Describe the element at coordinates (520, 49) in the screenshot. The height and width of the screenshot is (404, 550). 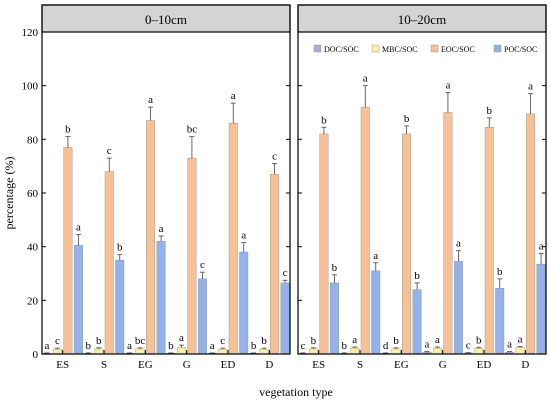
I see `legend-label: POC/SOC` at that location.